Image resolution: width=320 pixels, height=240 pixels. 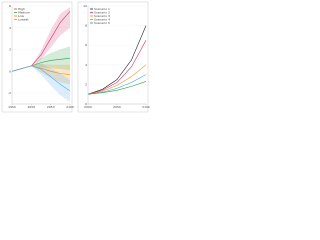 I want to click on panel-left, so click(x=37, y=57).